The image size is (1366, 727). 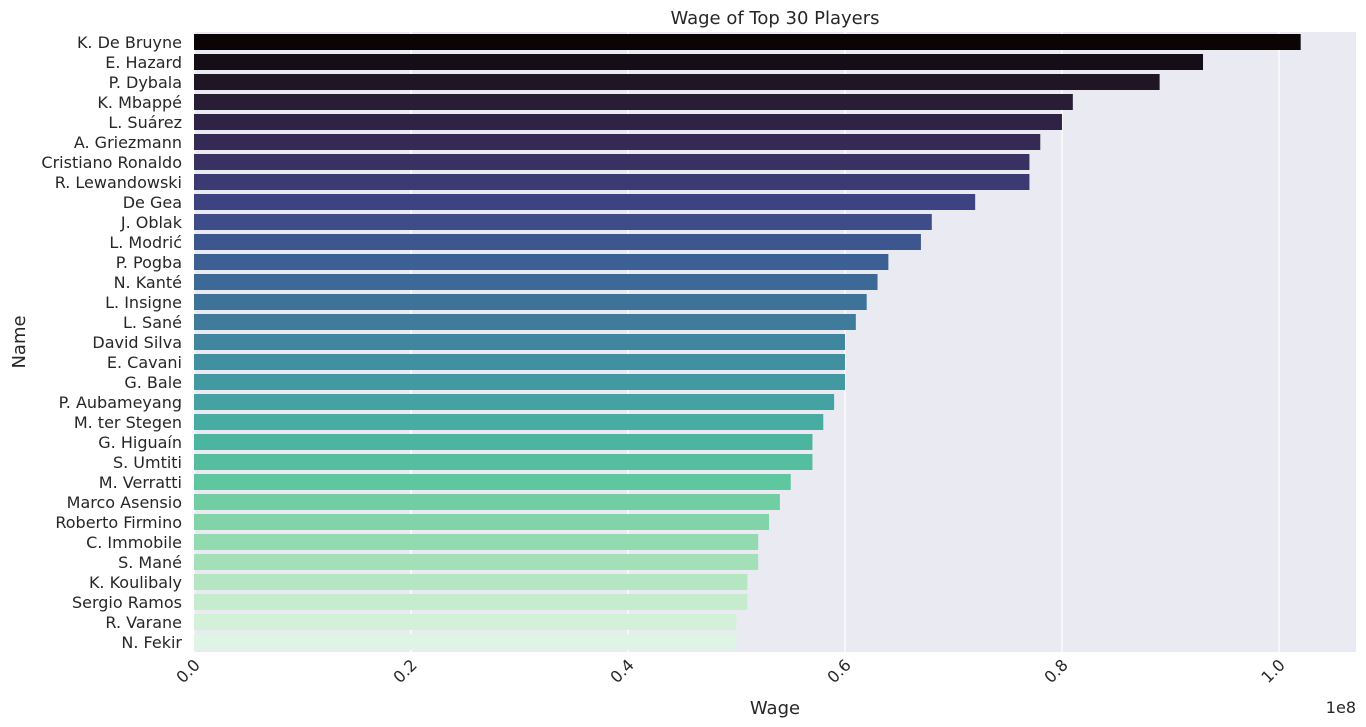 What do you see at coordinates (19, 341) in the screenshot?
I see `y-axis-label: Name` at bounding box center [19, 341].